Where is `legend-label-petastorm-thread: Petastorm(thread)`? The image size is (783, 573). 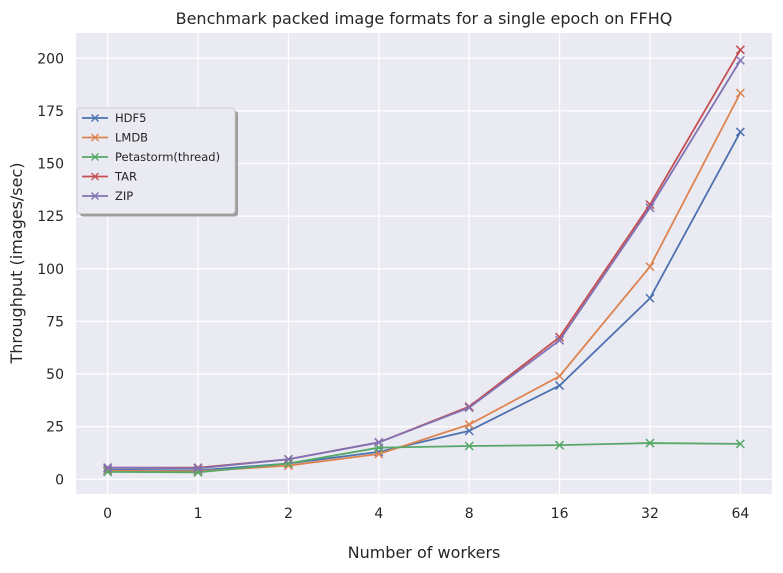
legend-label-petastorm-thread: Petastorm(thread) is located at coordinates (167, 157).